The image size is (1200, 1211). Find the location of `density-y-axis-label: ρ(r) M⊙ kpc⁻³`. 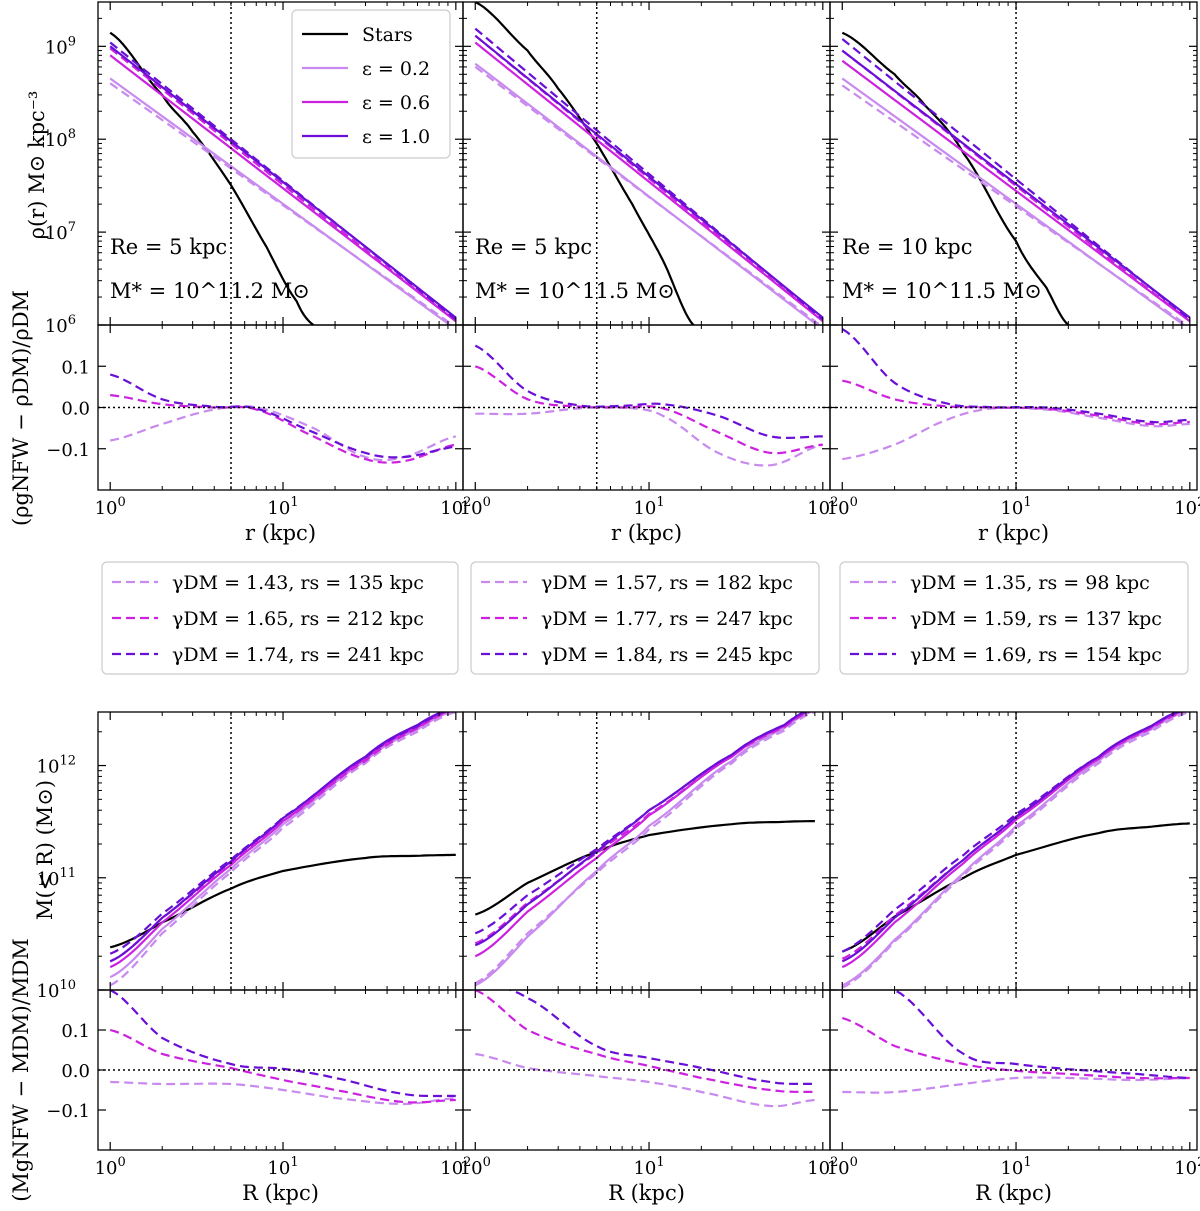

density-y-axis-label: ρ(r) M⊙ kpc⁻³ is located at coordinates (37, 165).